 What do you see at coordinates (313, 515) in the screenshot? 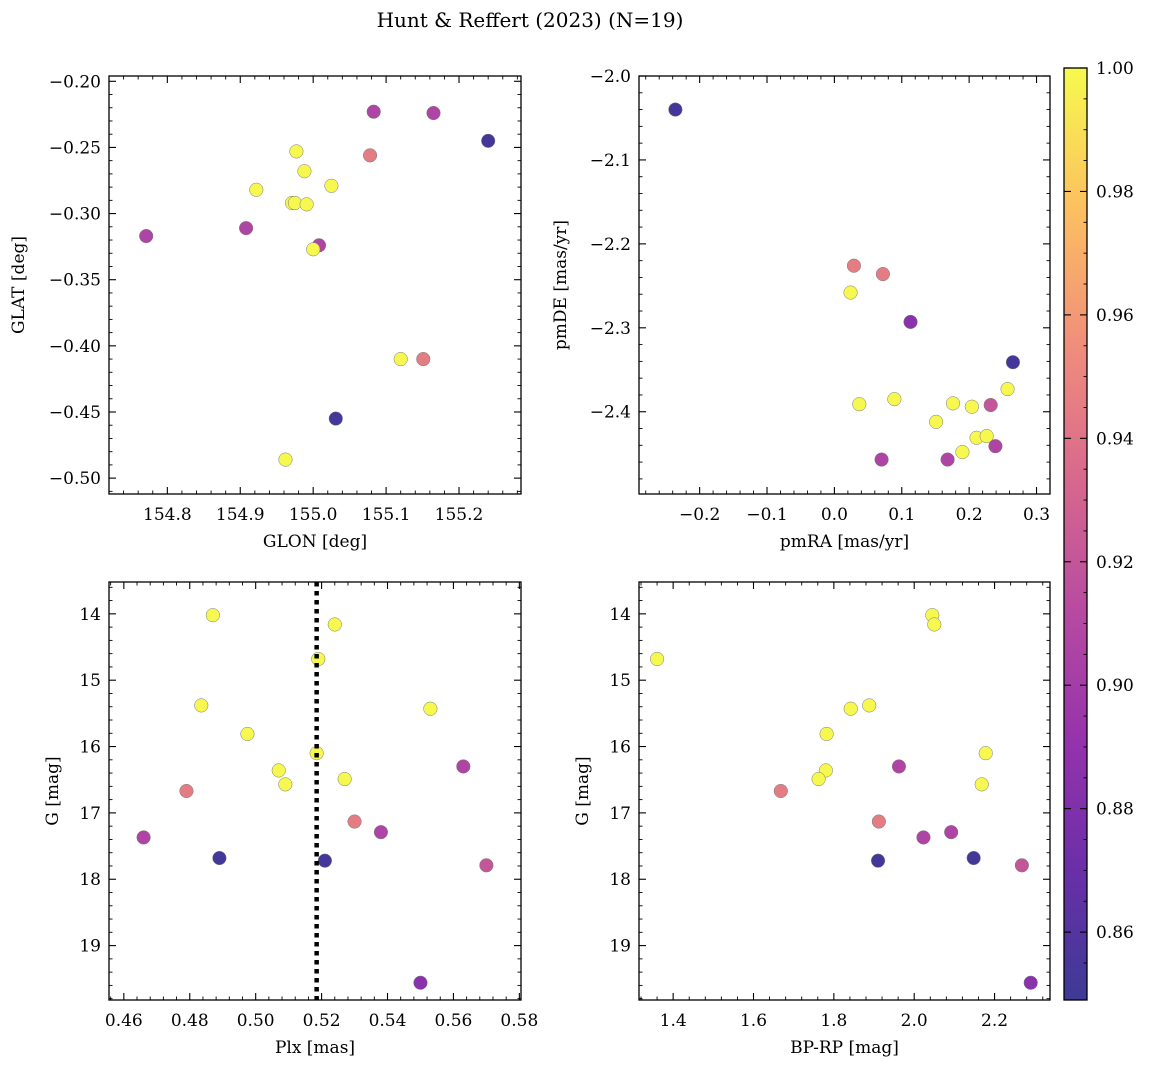
I see `x-tick-label: 155.0` at bounding box center [313, 515].